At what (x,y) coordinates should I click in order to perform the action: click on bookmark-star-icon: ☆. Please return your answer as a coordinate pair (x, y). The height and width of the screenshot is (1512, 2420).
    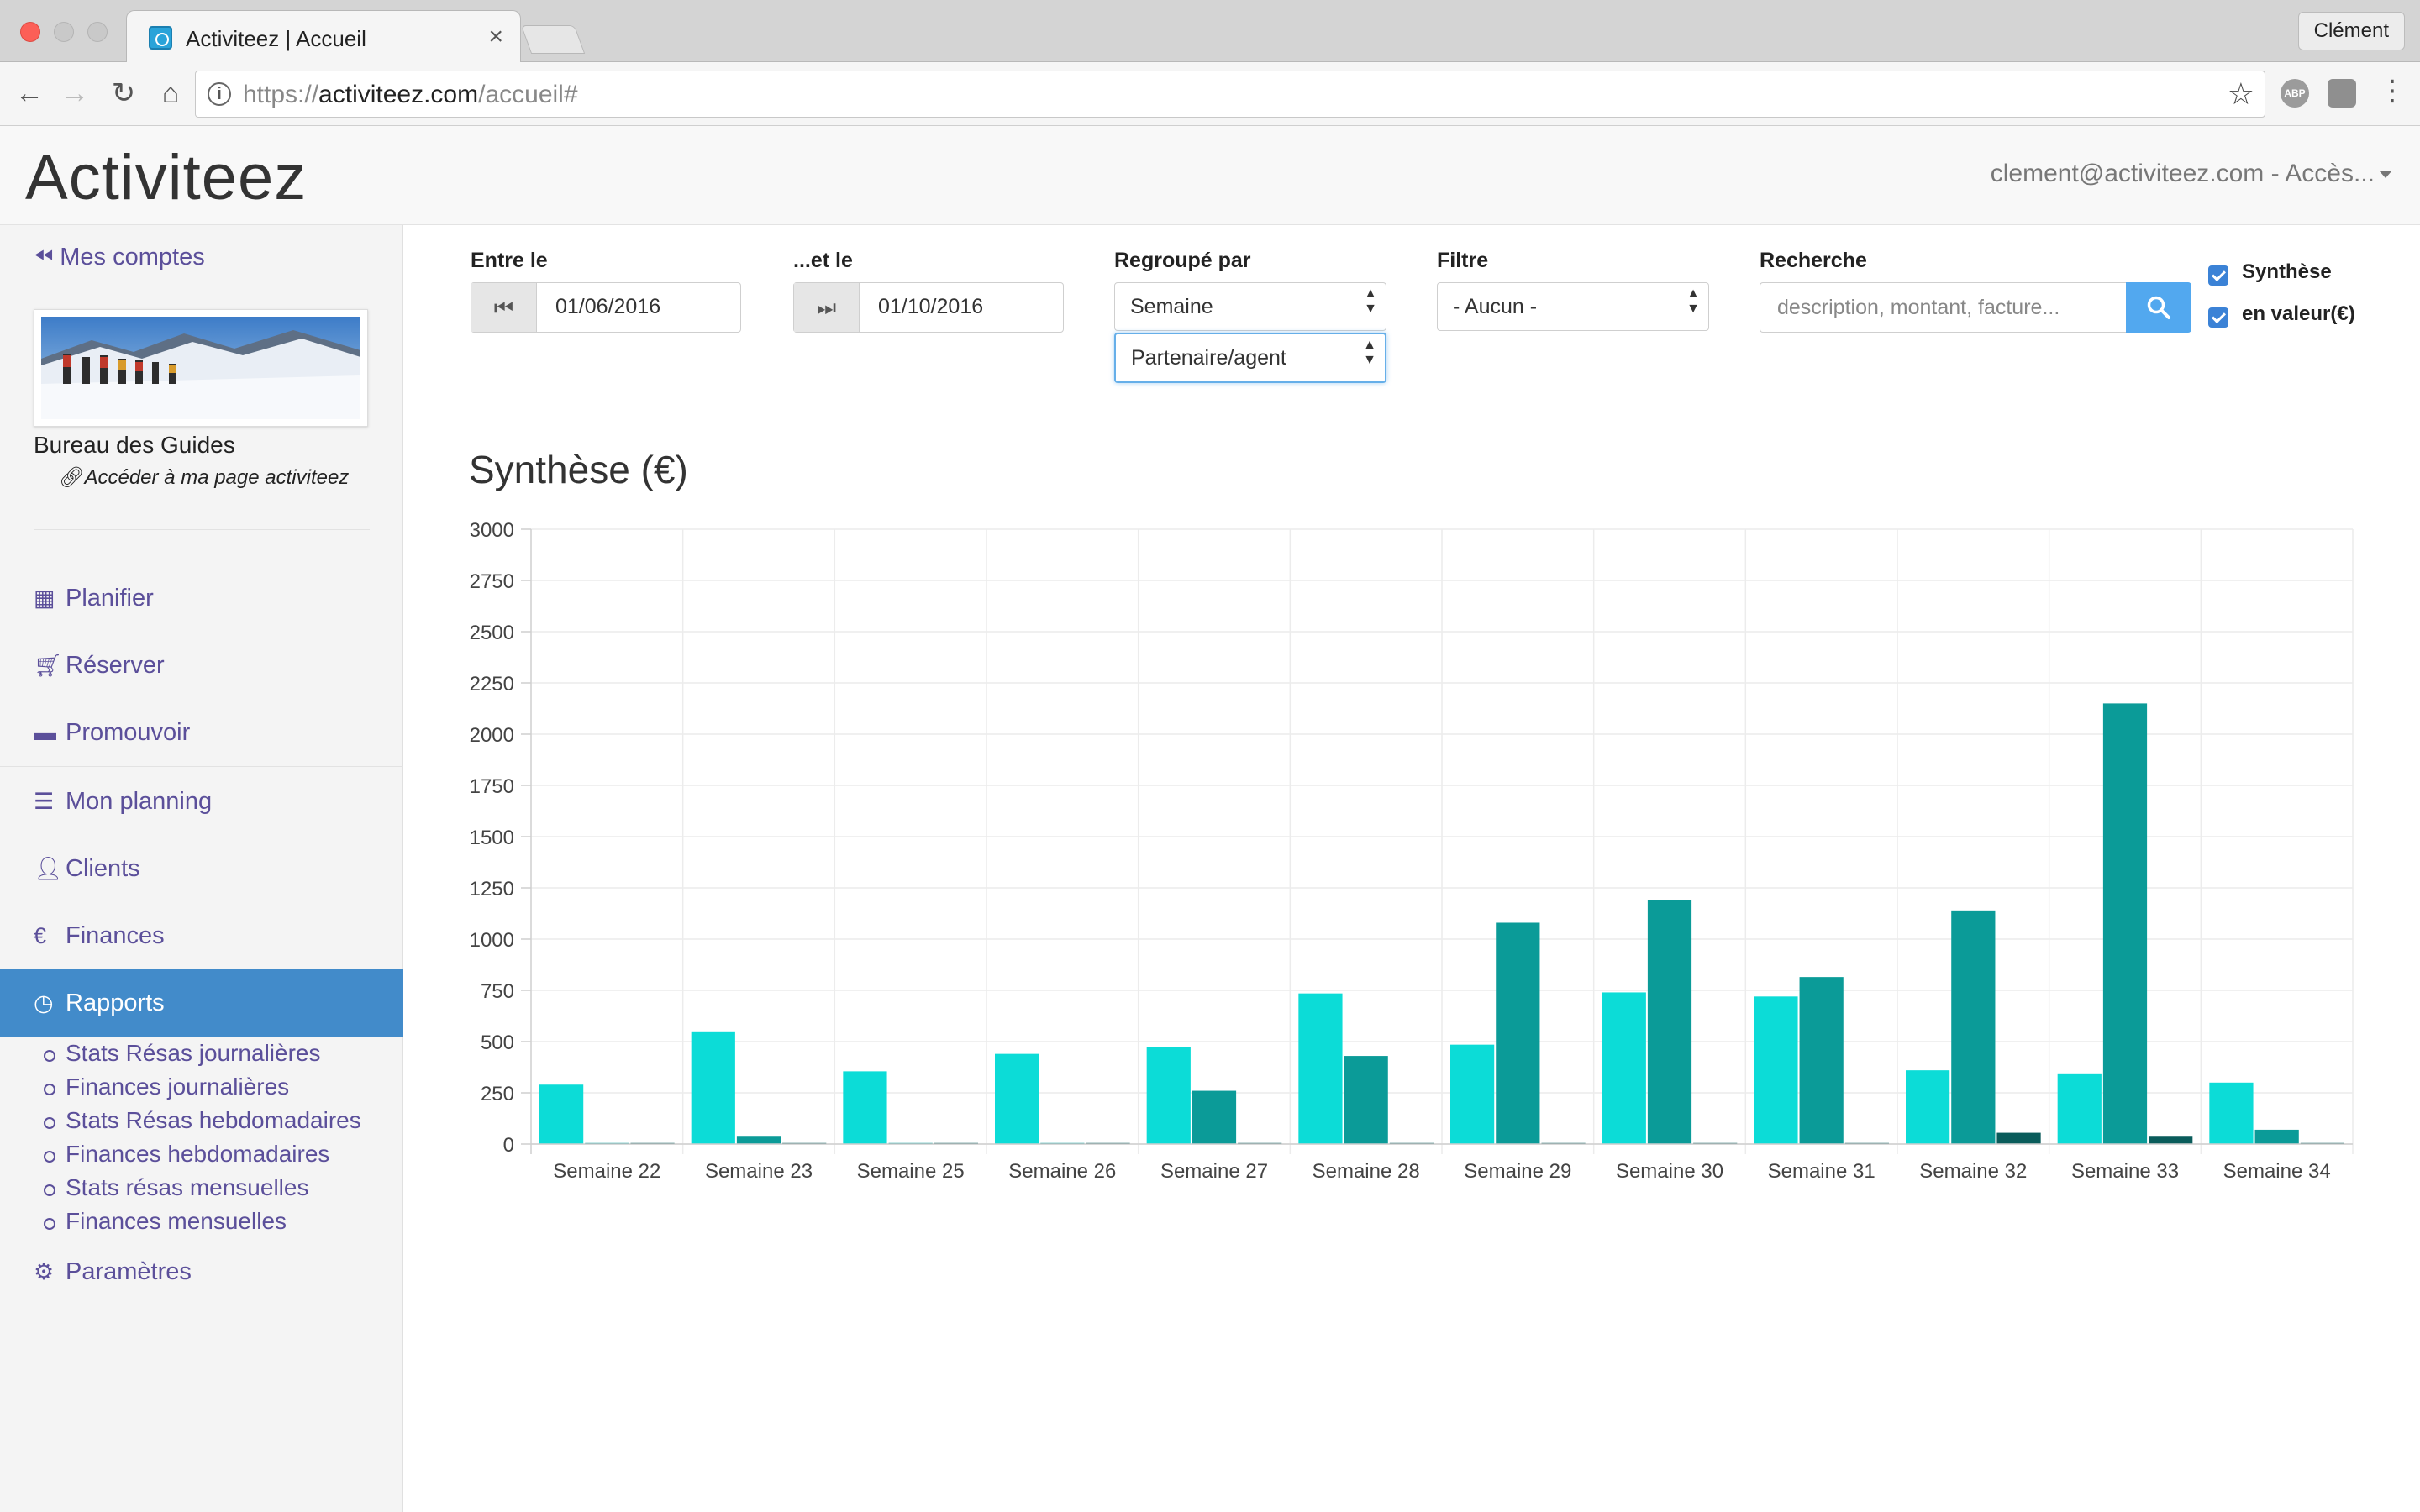
    Looking at the image, I should click on (2240, 93).